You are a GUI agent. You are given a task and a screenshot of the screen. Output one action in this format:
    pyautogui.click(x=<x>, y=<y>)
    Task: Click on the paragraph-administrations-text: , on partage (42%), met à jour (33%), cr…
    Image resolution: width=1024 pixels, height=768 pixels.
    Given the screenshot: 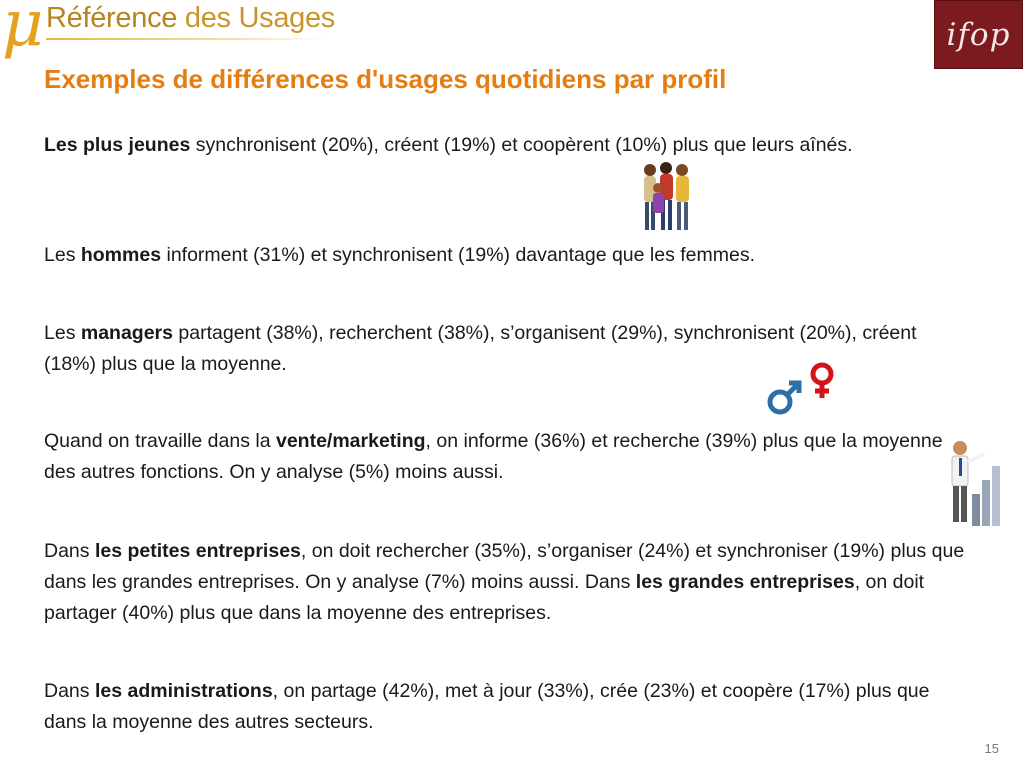 What is the action you would take?
    pyautogui.click(x=487, y=706)
    